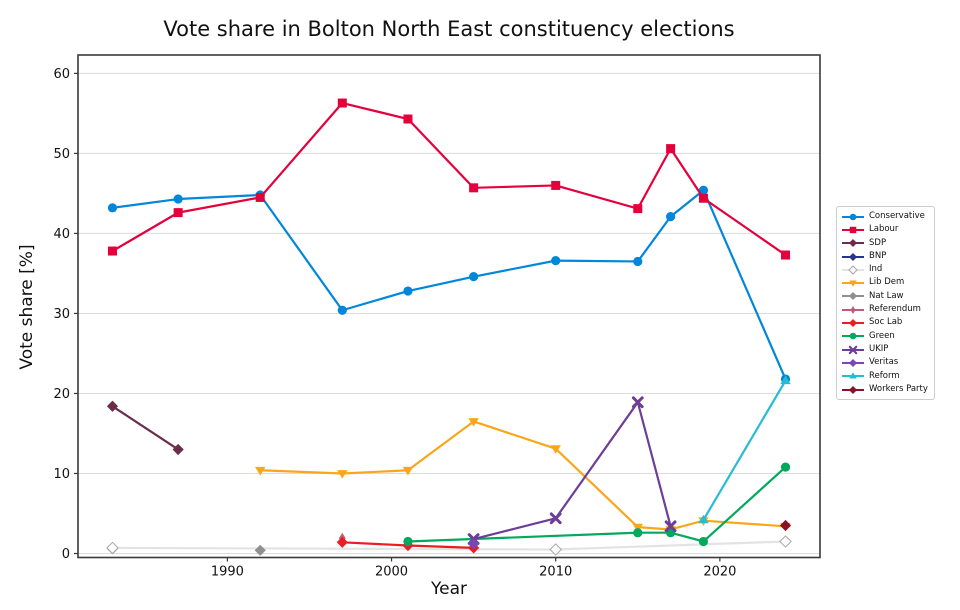 The width and height of the screenshot is (960, 610). I want to click on legend-swatch-bnp, so click(853, 256).